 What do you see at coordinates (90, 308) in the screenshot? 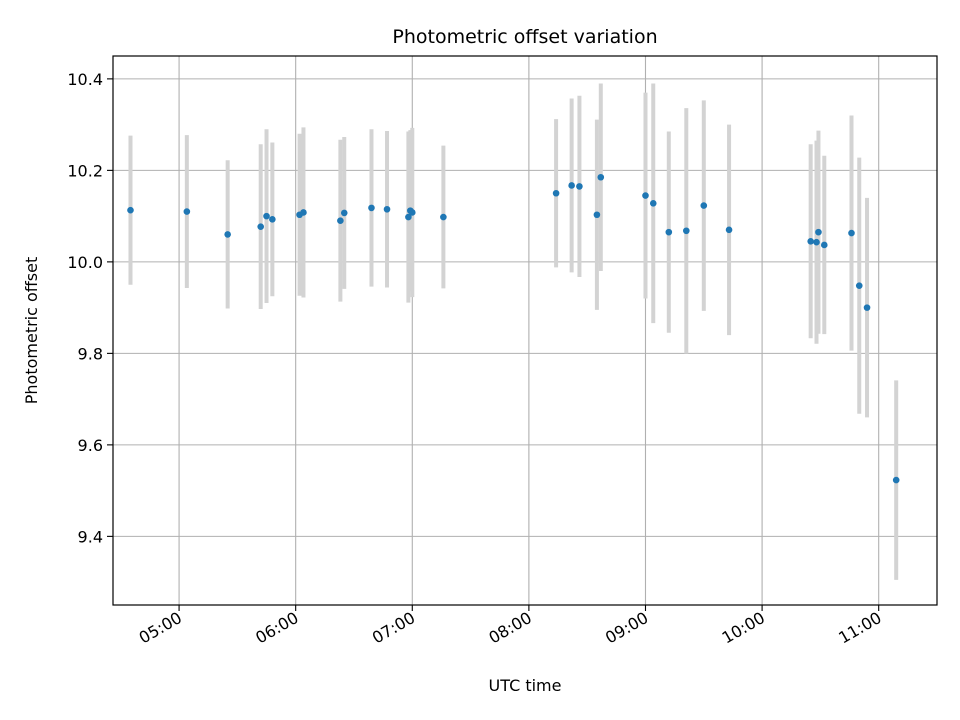
I see `y-axis-ticks: 9.4 9.6 9.8 10.0 10.2 10.4` at bounding box center [90, 308].